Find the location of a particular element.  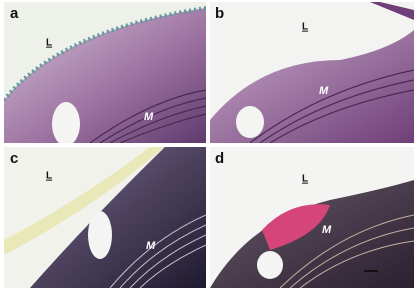

panel-letter: a is located at coordinates (14, 13).